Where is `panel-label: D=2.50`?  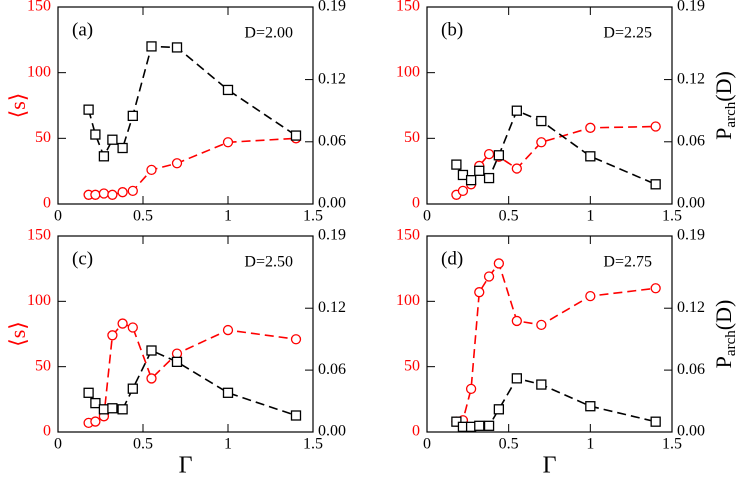 panel-label: D=2.50 is located at coordinates (268, 262).